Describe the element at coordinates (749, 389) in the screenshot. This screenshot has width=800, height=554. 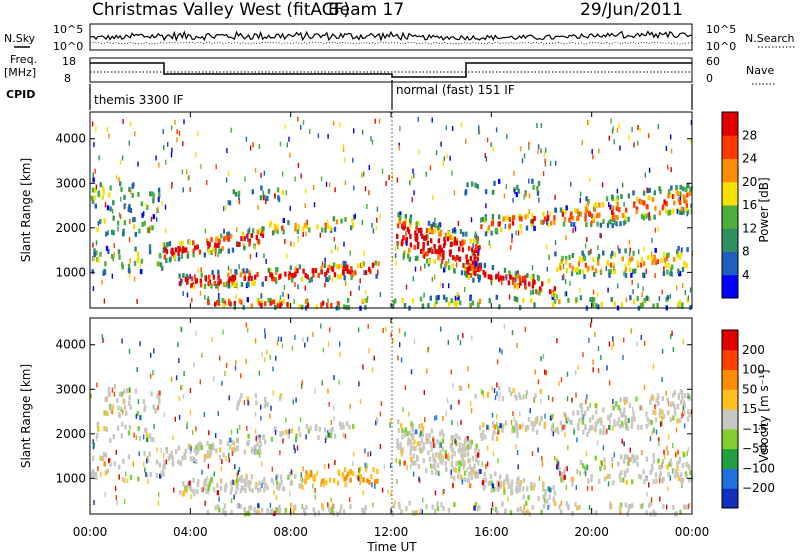
I see `velocity-colorbar-tick-label: 50` at that location.